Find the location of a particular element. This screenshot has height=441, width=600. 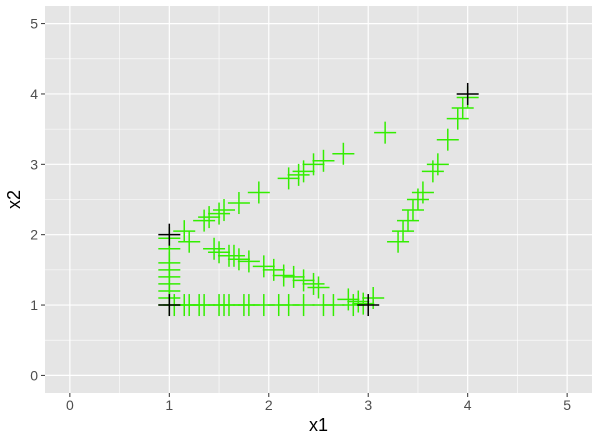

x-tick-label: 2 is located at coordinates (269, 405).